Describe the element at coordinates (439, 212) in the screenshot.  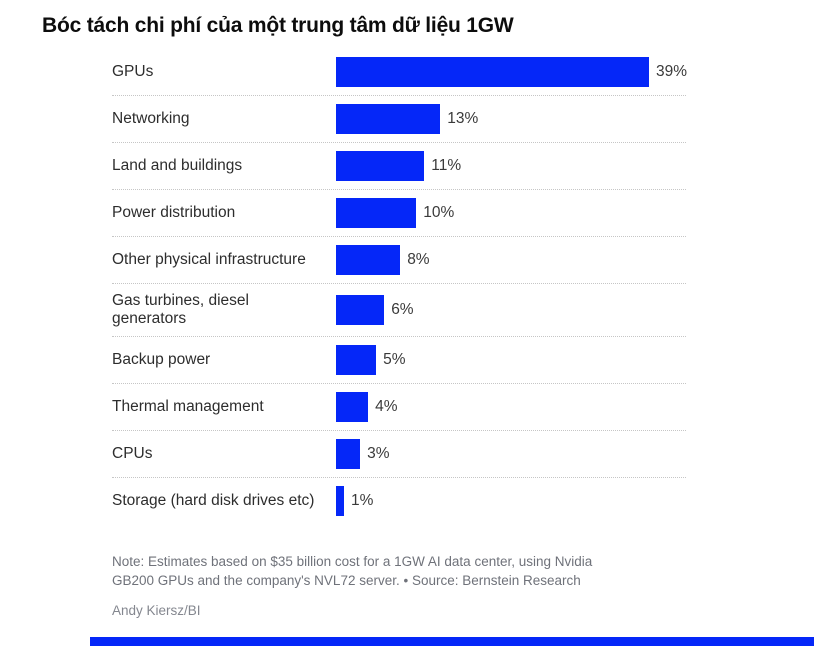
I see `value-label: 10%` at that location.